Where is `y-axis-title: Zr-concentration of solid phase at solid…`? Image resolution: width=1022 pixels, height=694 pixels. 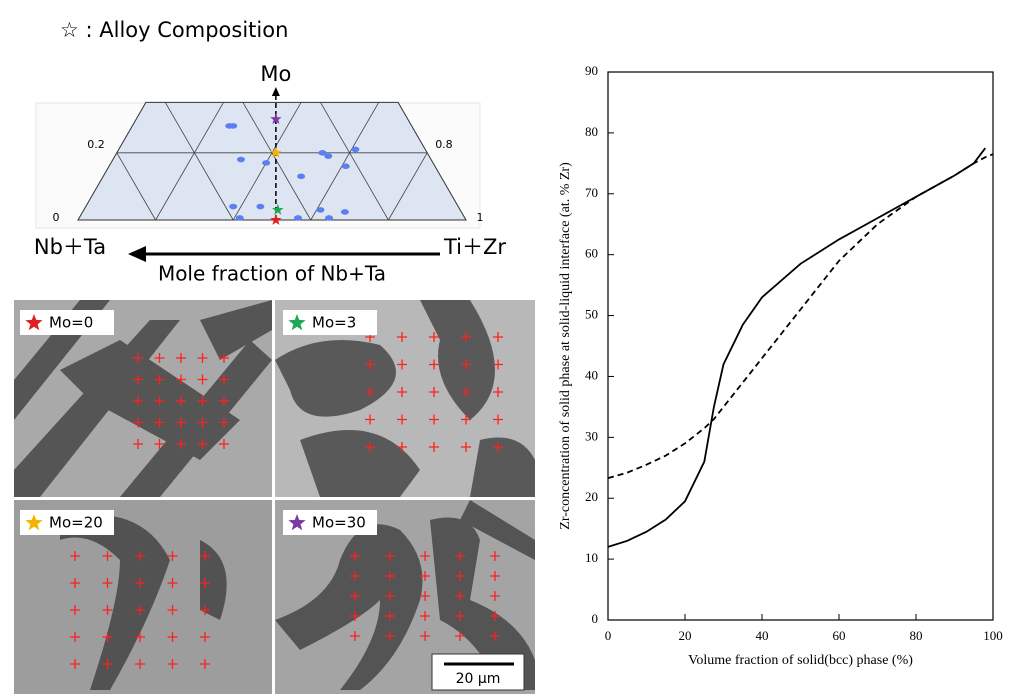 y-axis-title: Zr-concentration of solid phase at solid… is located at coordinates (565, 346).